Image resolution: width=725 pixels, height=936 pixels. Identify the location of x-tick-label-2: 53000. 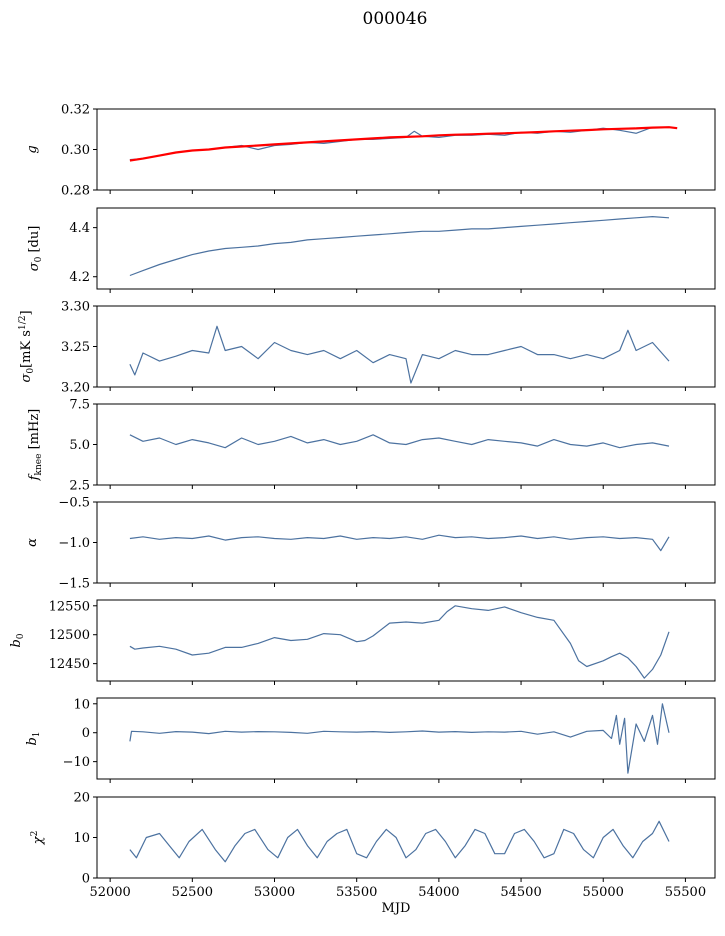
(274, 892).